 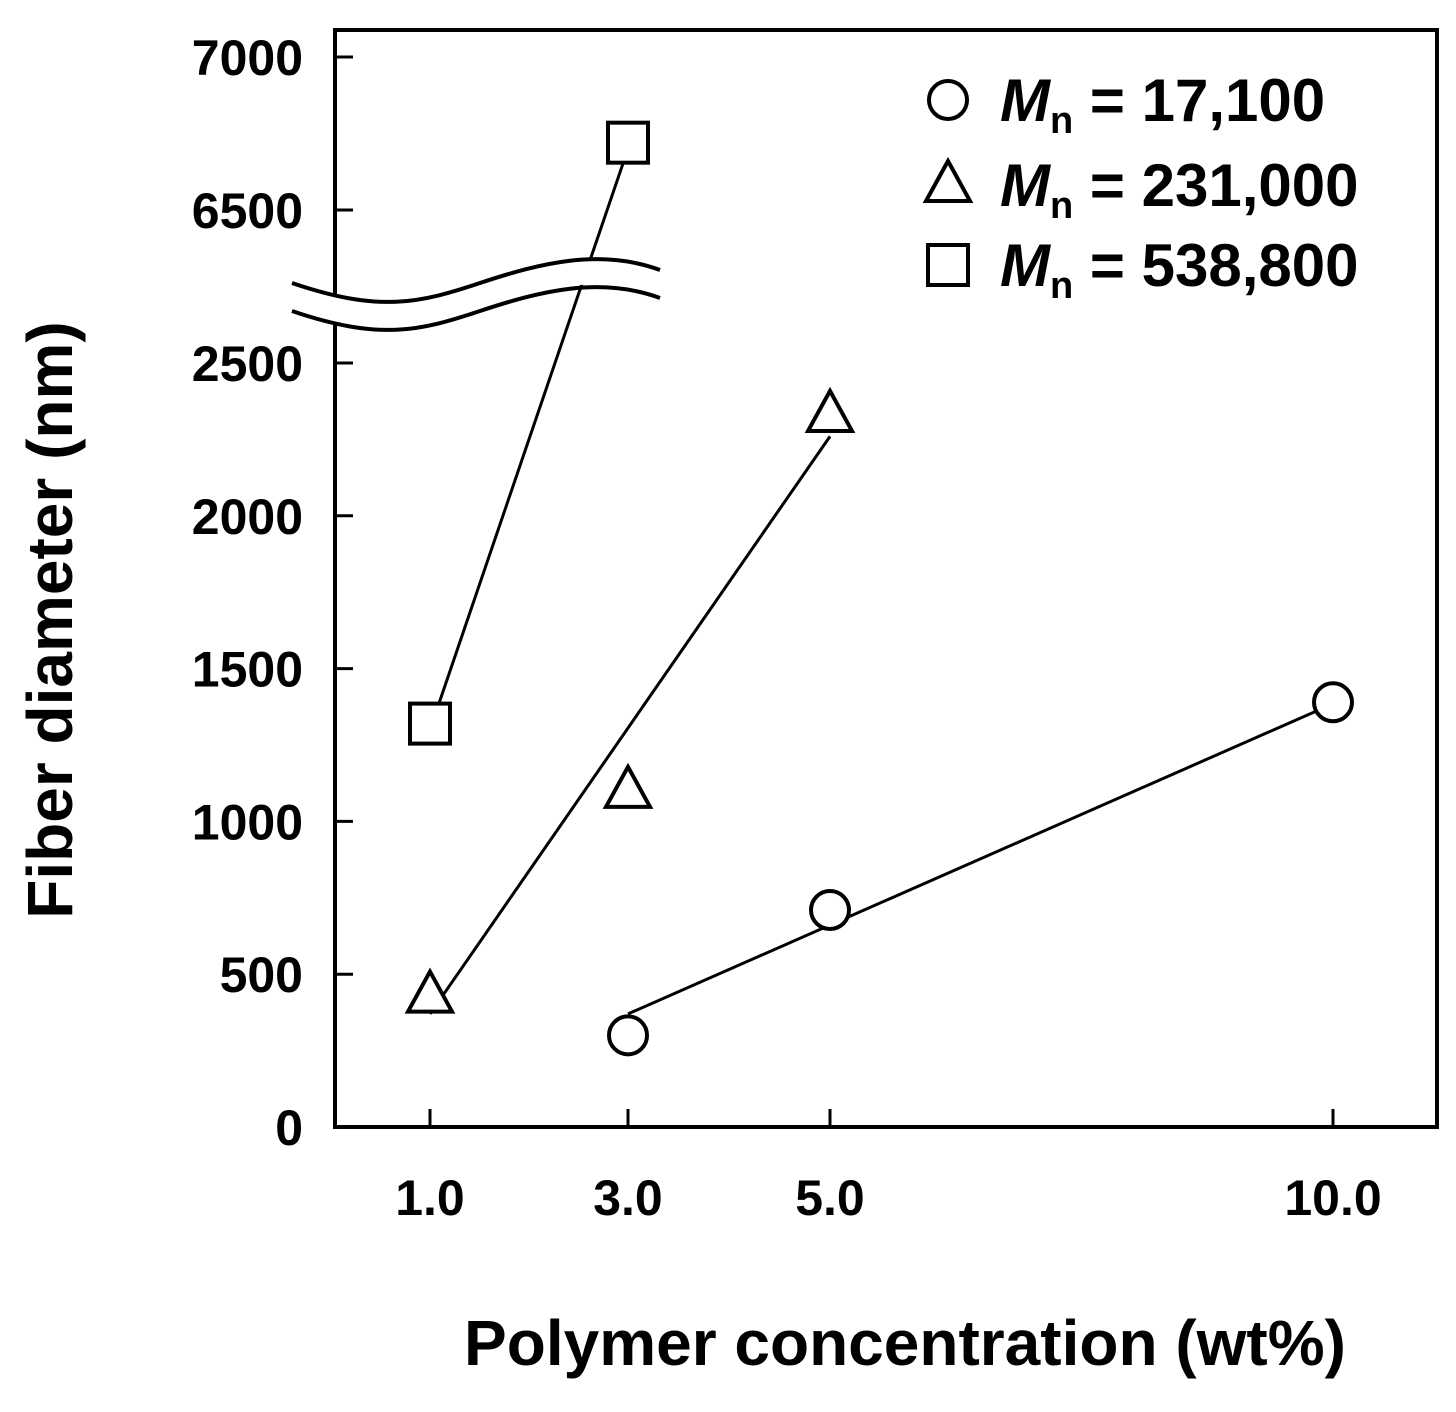 I want to click on y-tick-label: 1000, so click(x=247, y=822).